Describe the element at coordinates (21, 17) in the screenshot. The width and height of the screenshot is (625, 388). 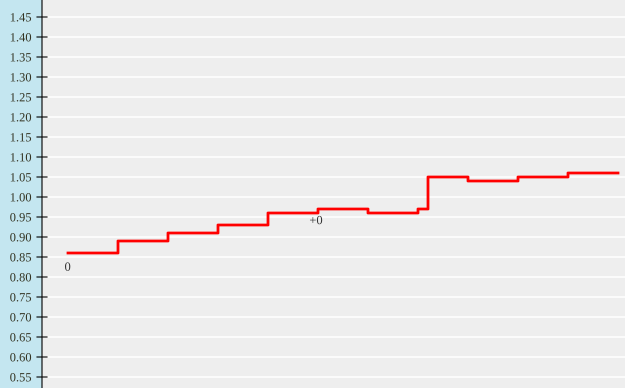
I see `y-tick-label: 1.45` at that location.